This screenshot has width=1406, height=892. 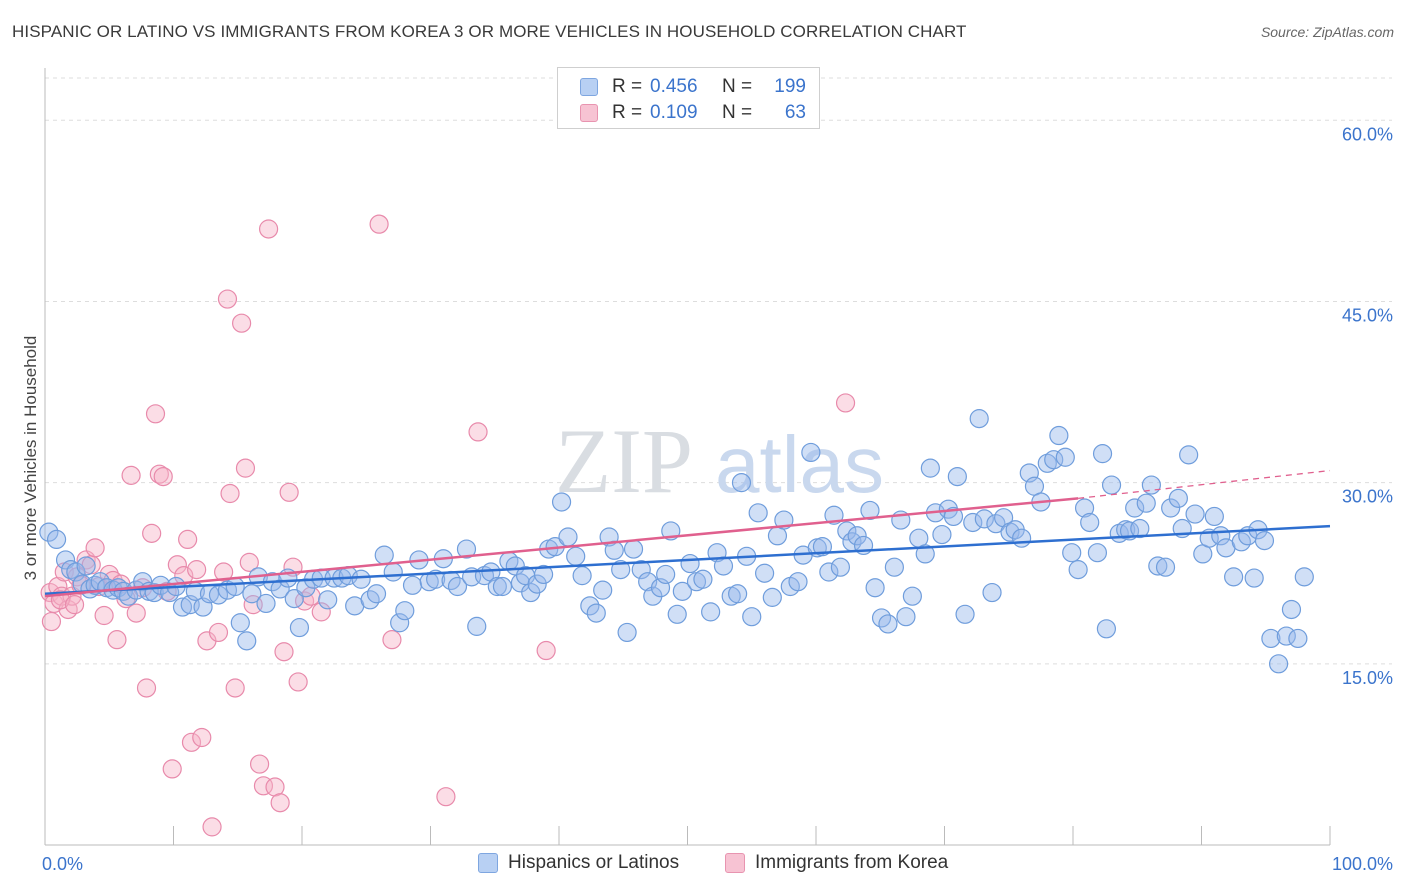 What do you see at coordinates (737, 86) in the screenshot?
I see `n-label: N =` at bounding box center [737, 86].